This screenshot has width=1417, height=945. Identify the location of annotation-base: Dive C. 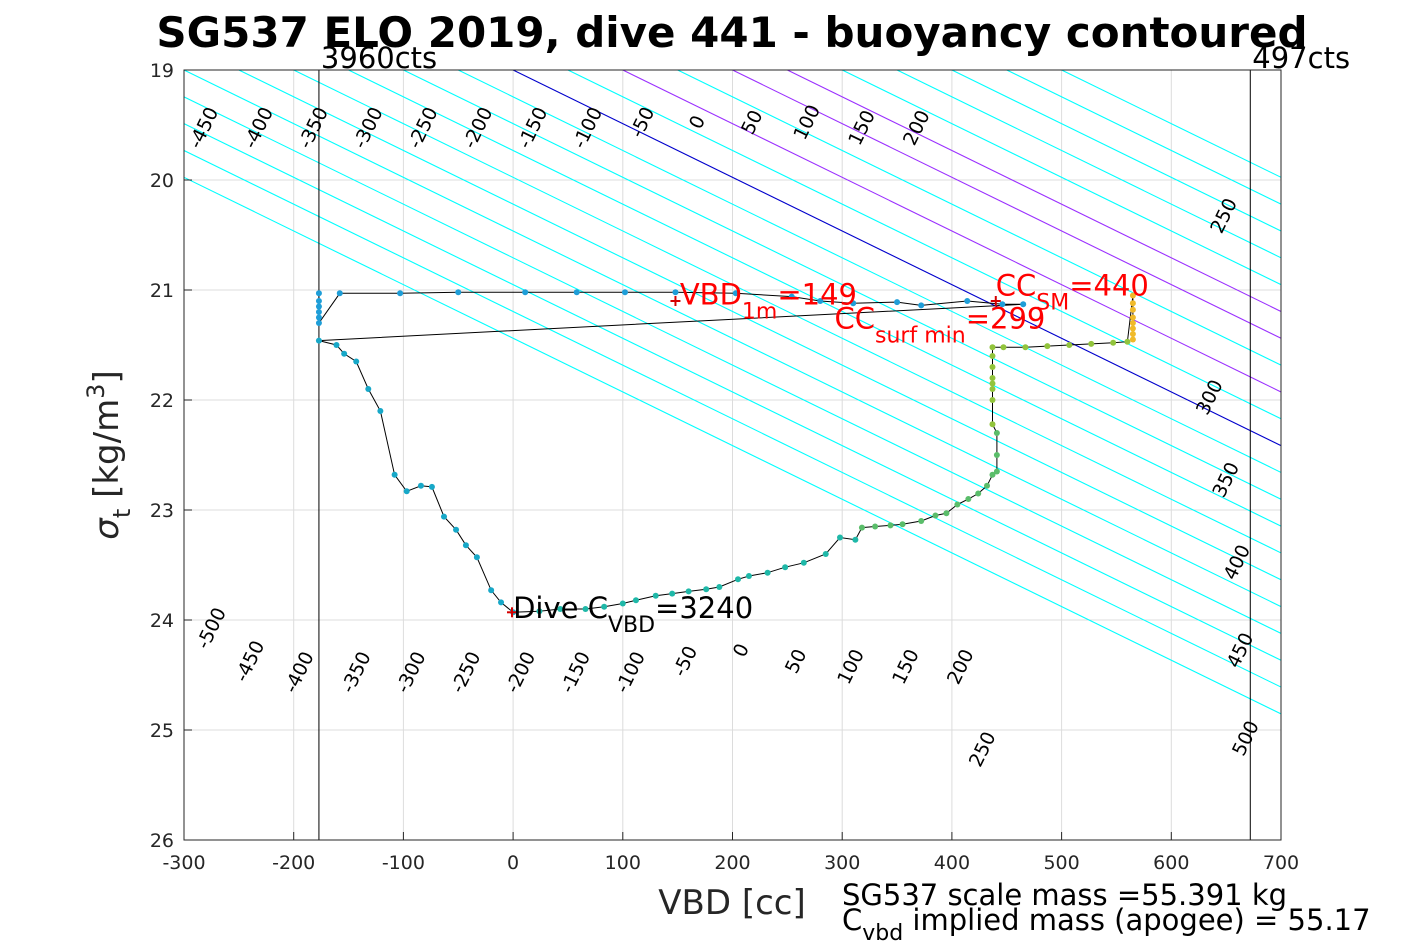
(560, 608).